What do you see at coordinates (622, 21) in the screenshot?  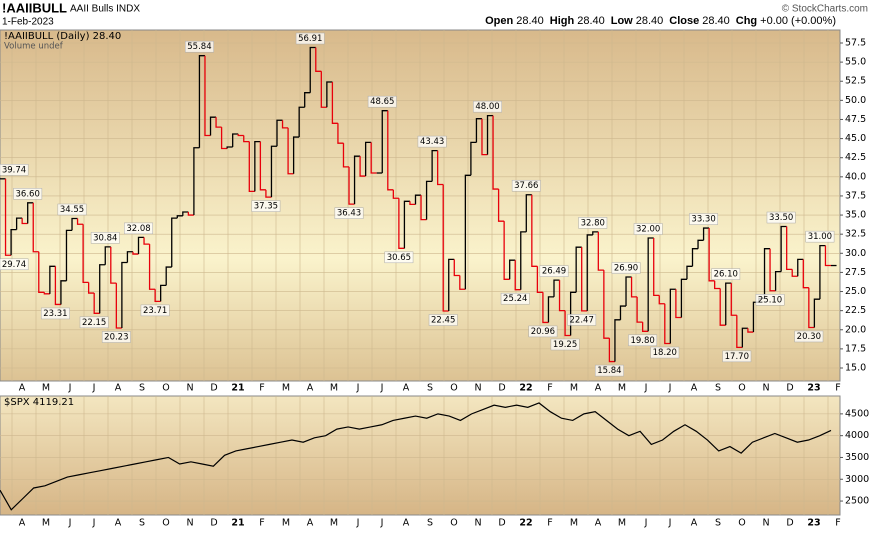 I see `ohlc-label: Low` at bounding box center [622, 21].